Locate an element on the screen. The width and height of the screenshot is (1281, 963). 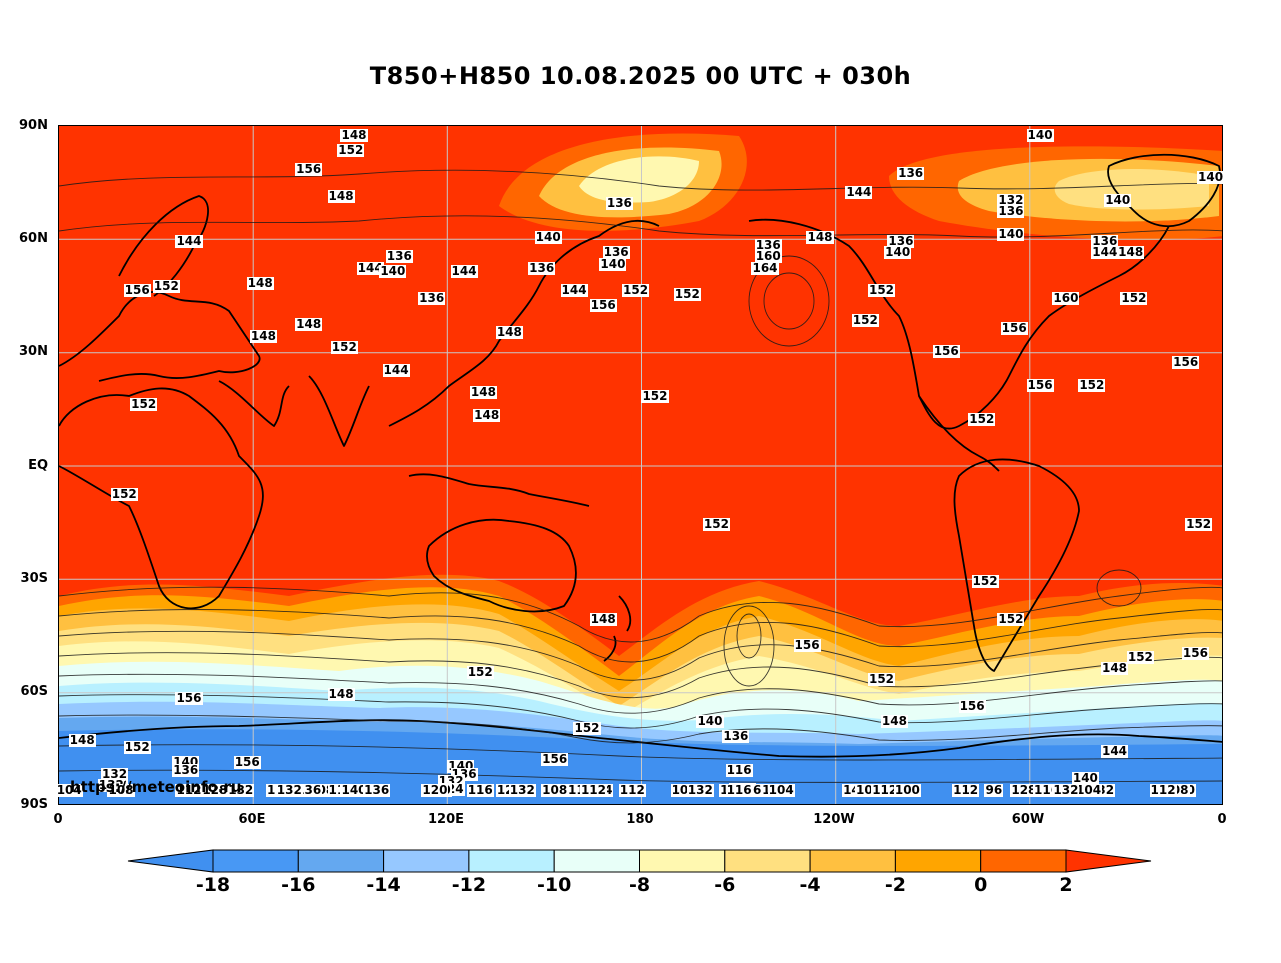
contour-low-south-pacific-inner is located at coordinates (749, 636).